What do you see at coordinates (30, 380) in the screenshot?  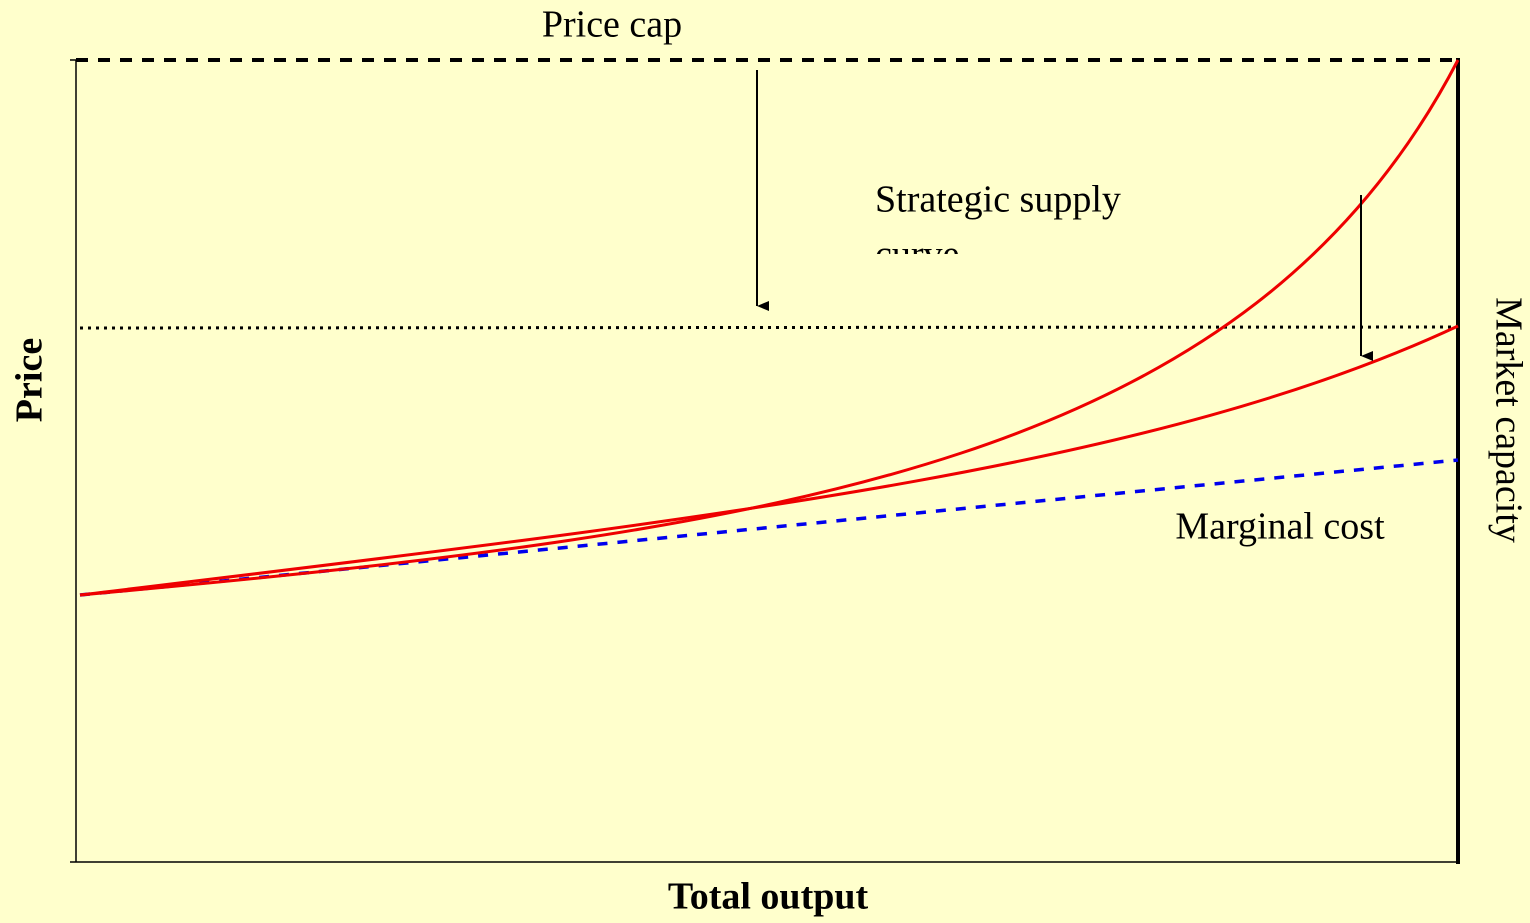 I see `y-axis-label: Price` at bounding box center [30, 380].